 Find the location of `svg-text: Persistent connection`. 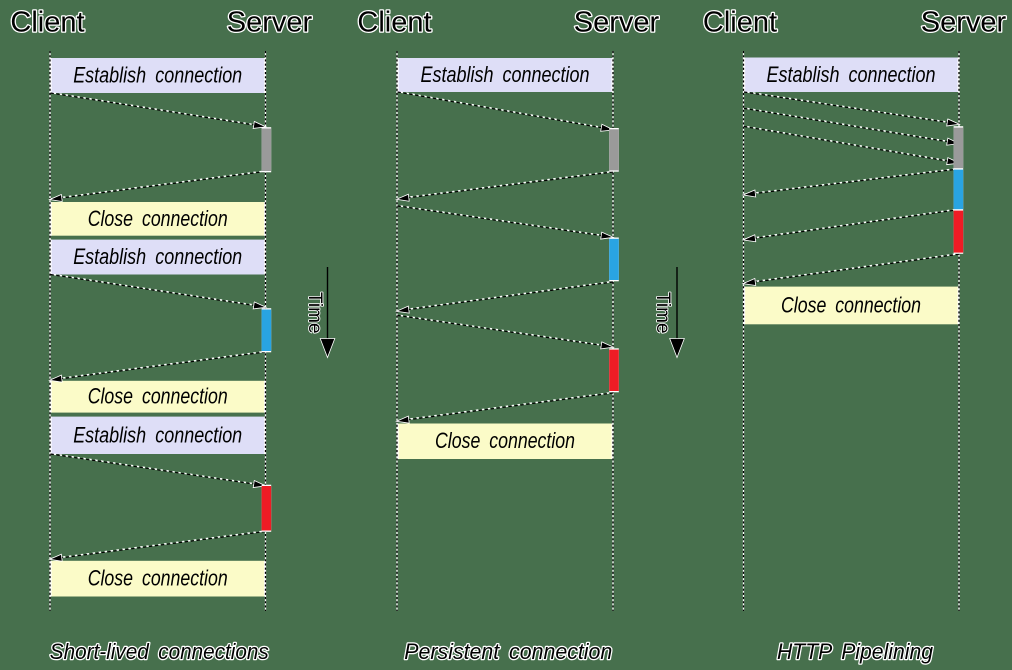

svg-text: Persistent connection is located at coordinates (508, 651).